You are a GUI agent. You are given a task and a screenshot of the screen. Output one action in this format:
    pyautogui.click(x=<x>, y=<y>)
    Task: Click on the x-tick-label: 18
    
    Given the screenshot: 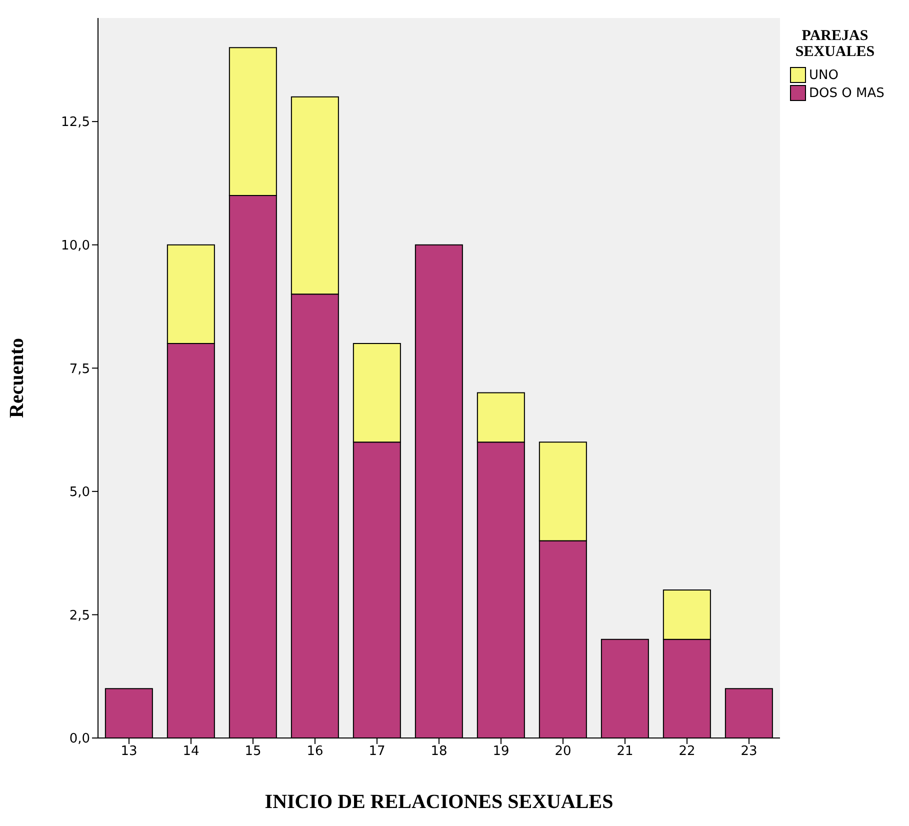 What is the action you would take?
    pyautogui.click(x=439, y=752)
    